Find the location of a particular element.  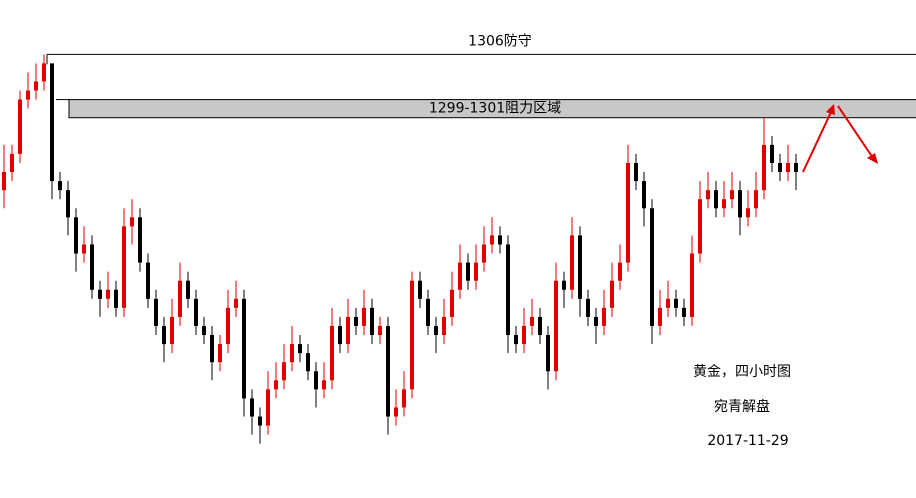

note: 2017-11-29 is located at coordinates (747, 441).